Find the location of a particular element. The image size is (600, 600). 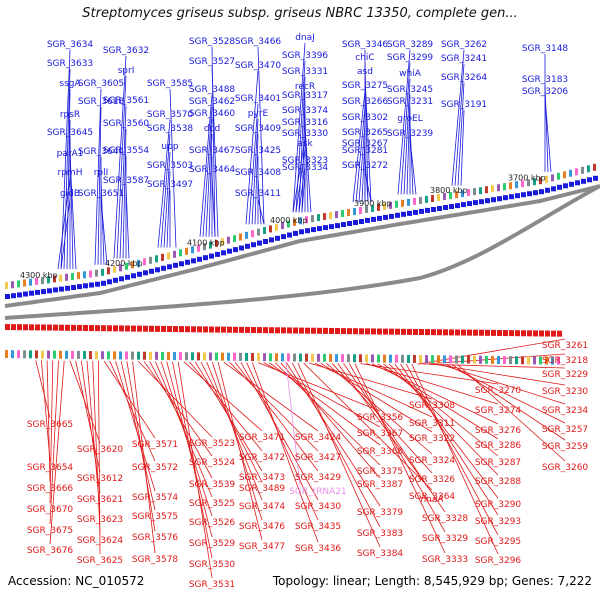

gene-label-reverse: SGR_3288 is located at coordinates (498, 482).